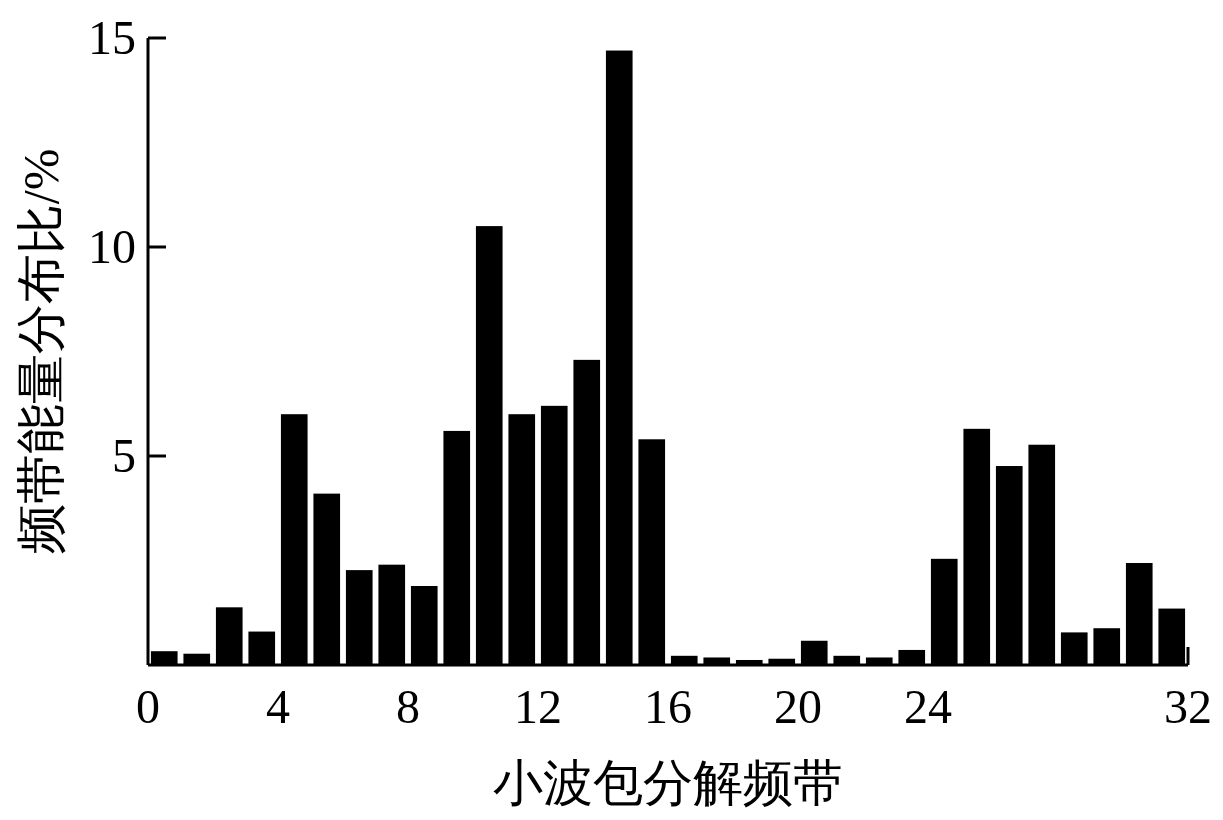 The height and width of the screenshot is (820, 1223). Describe the element at coordinates (112, 37) in the screenshot. I see `y-tick-label: 15` at that location.